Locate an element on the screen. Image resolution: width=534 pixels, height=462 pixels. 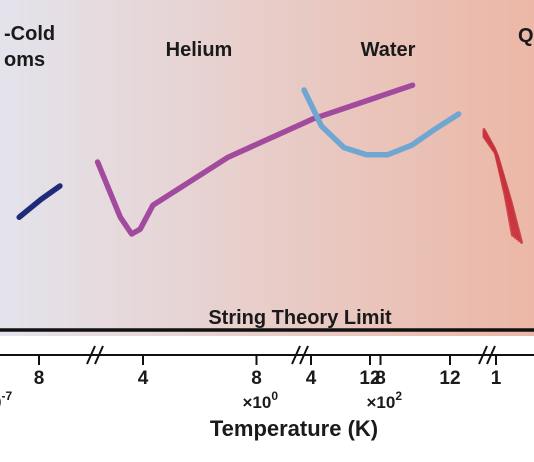
x-multiplier: 0-7 is located at coordinates (6, 400).